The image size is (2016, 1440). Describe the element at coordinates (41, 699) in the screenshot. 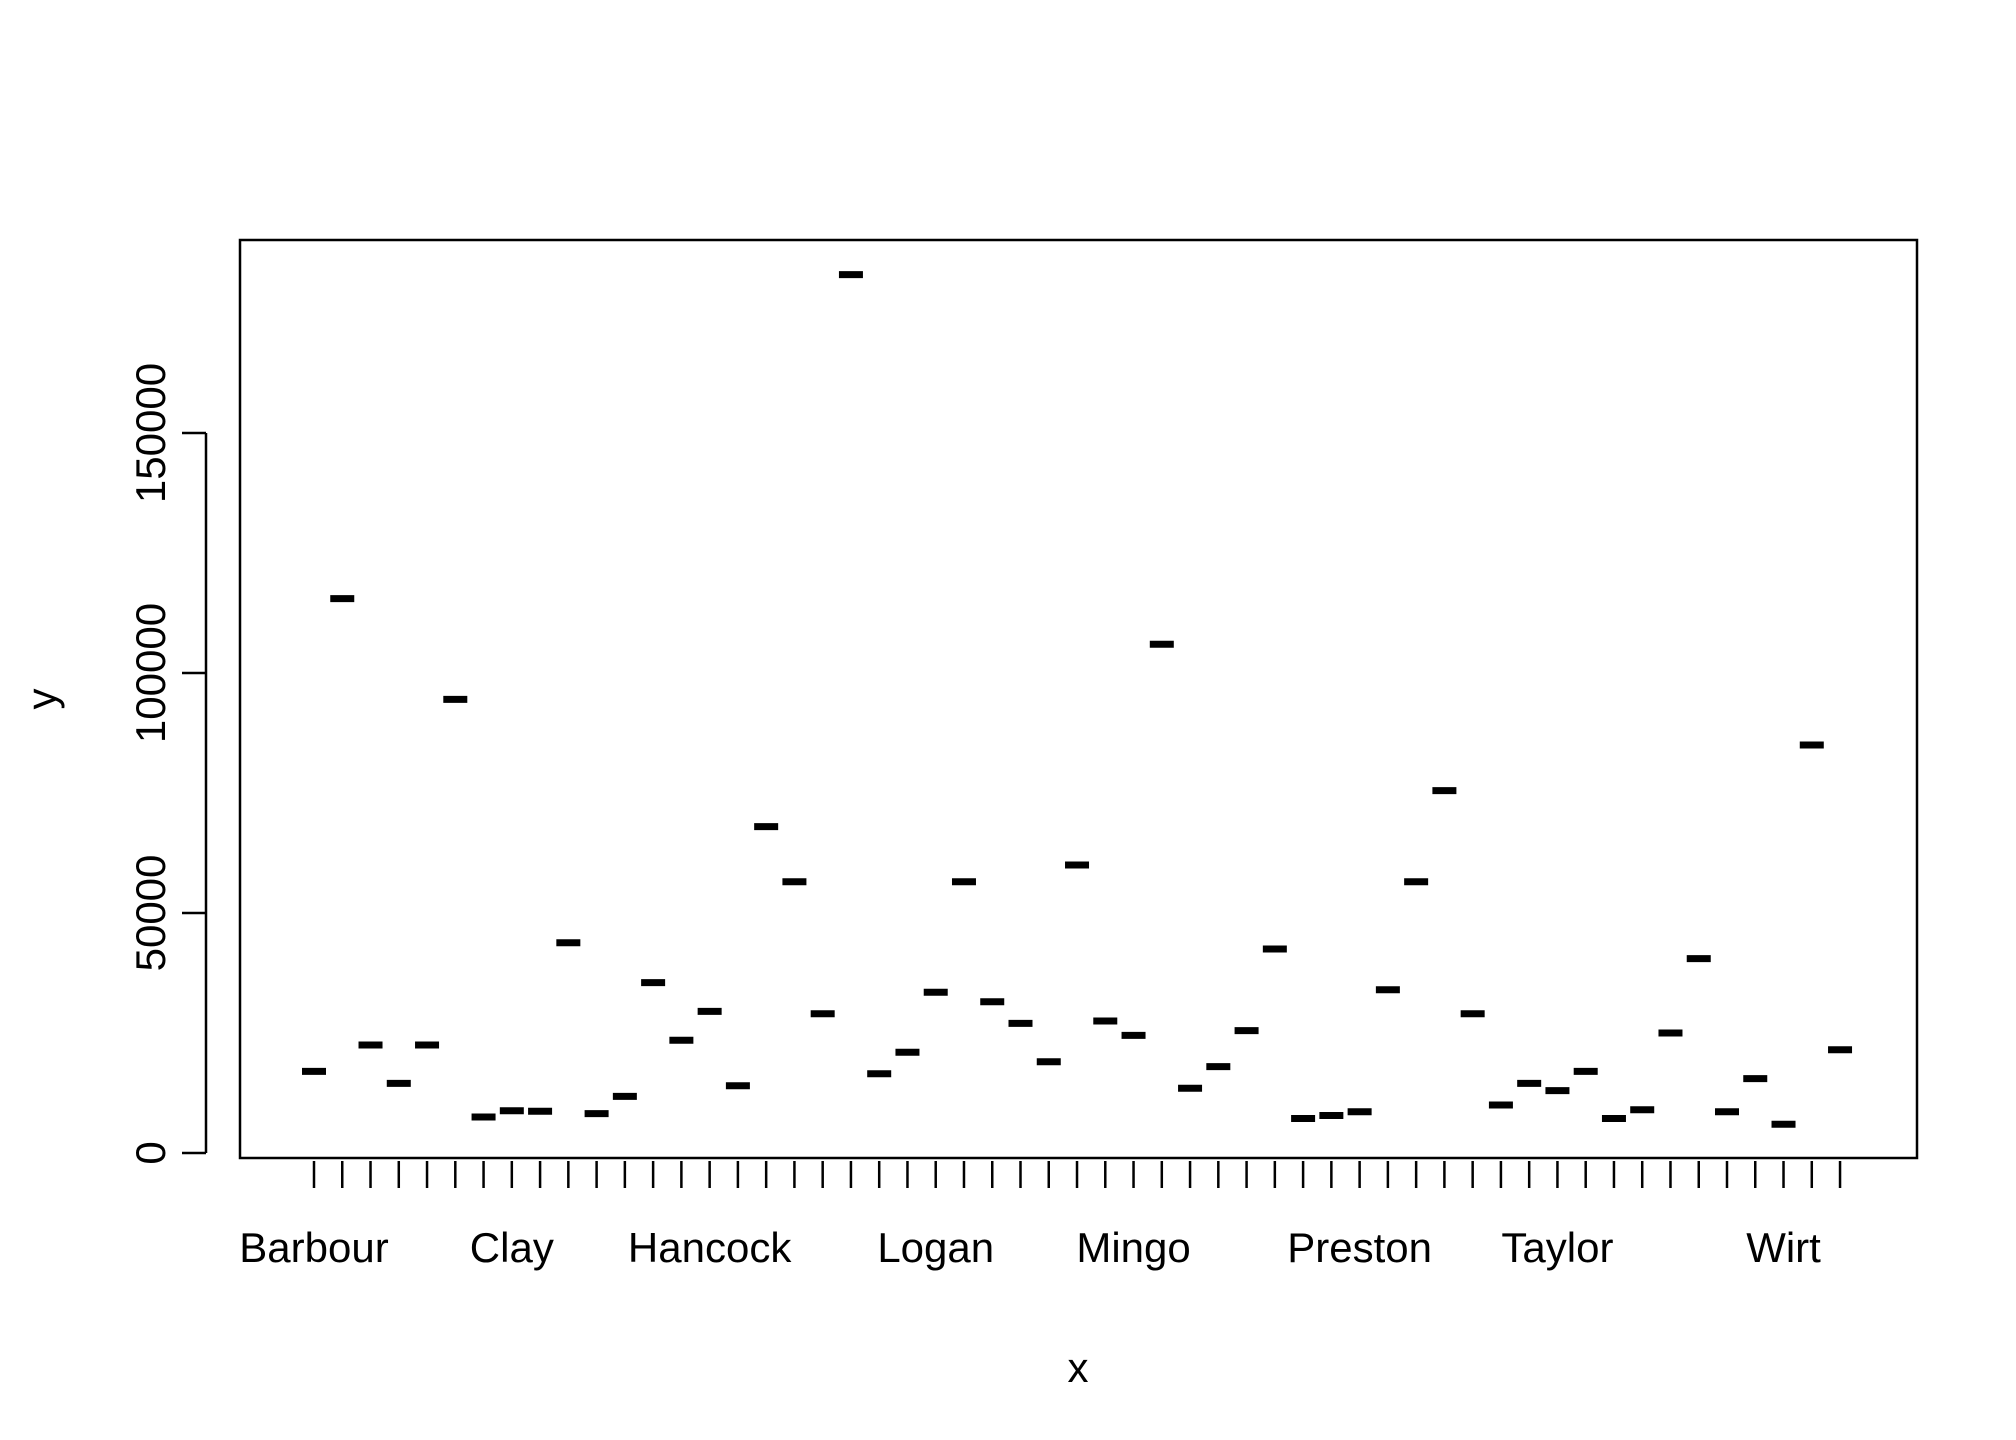

I see `y-axis-title: y` at that location.